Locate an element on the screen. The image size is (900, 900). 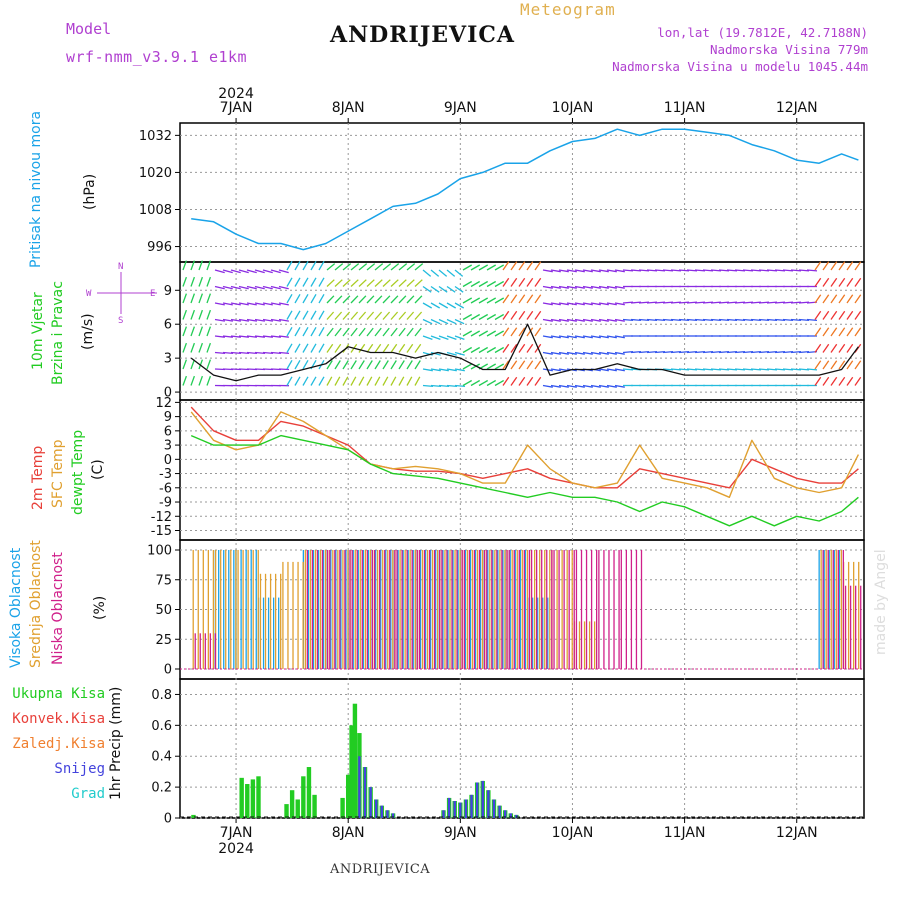
temp-2m-line is located at coordinates (524, 447).